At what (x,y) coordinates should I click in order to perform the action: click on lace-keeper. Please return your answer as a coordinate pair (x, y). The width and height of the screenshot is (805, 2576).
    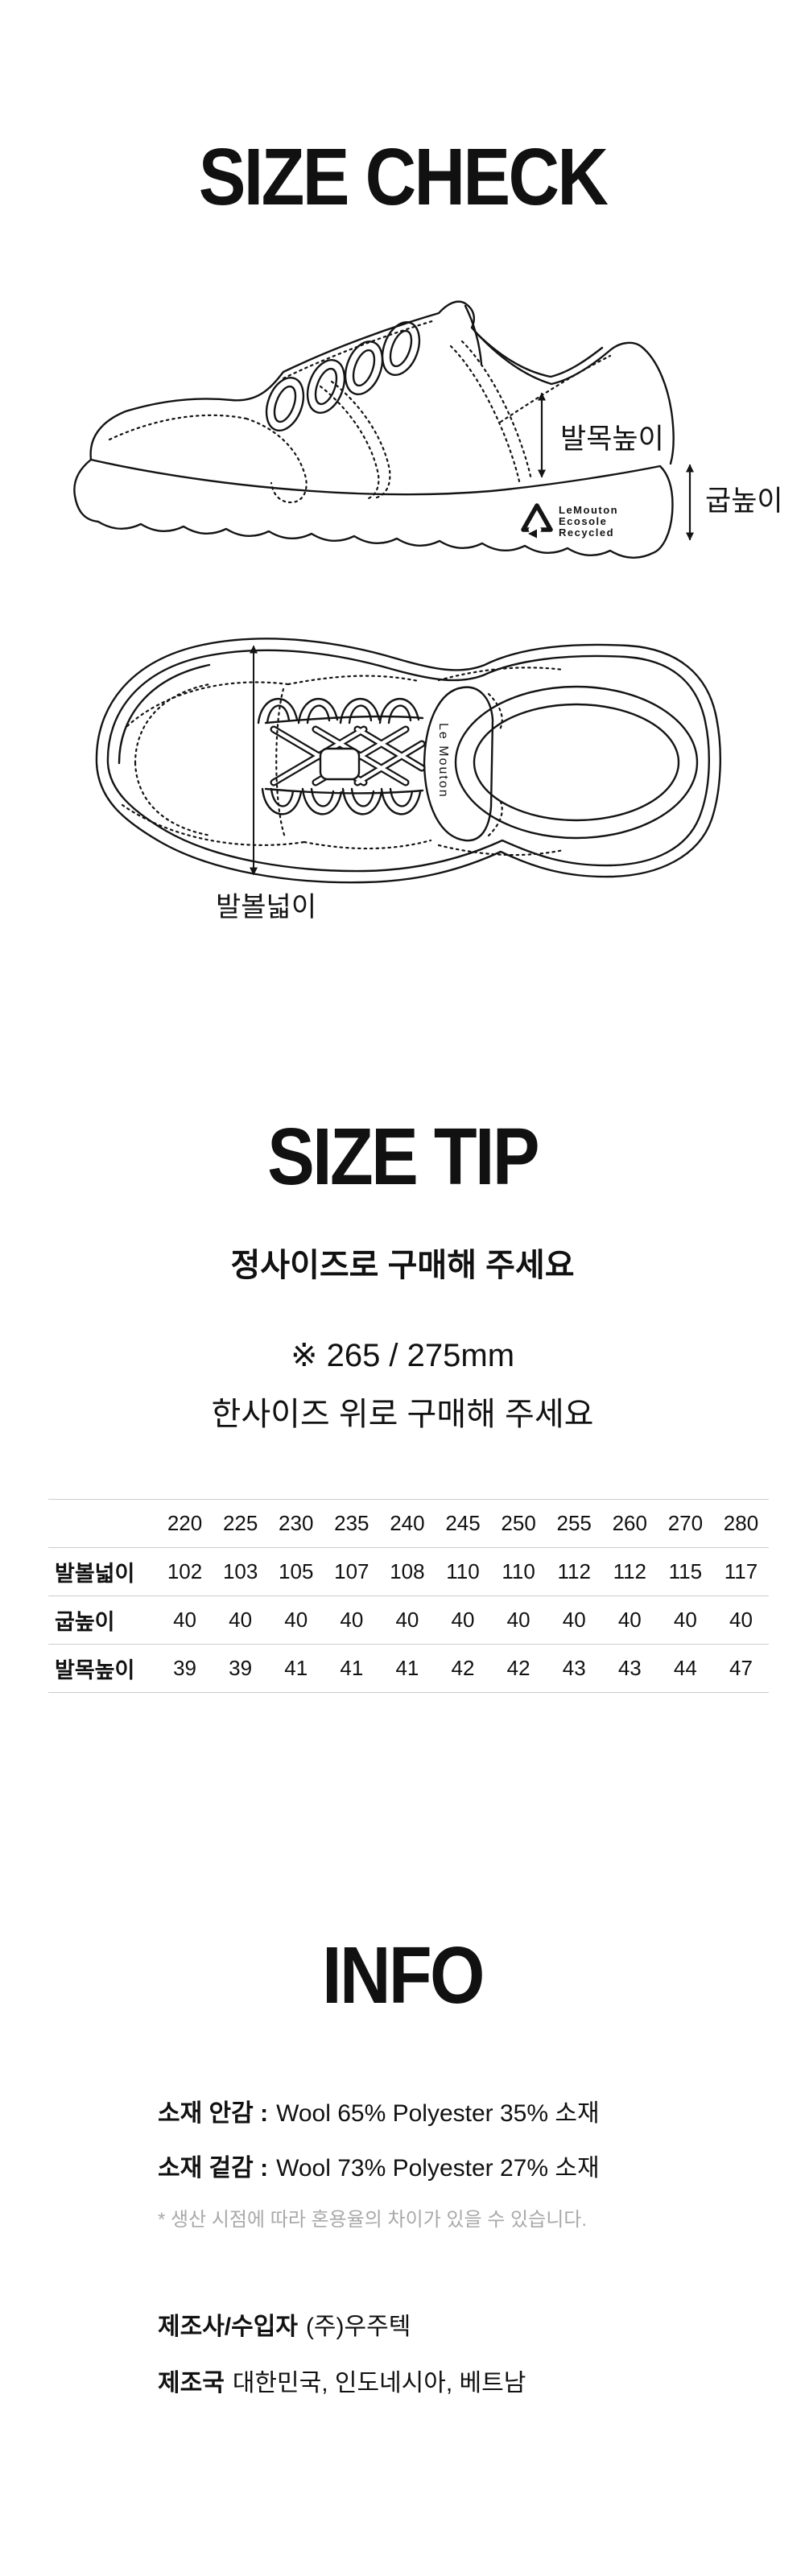
    Looking at the image, I should click on (340, 764).